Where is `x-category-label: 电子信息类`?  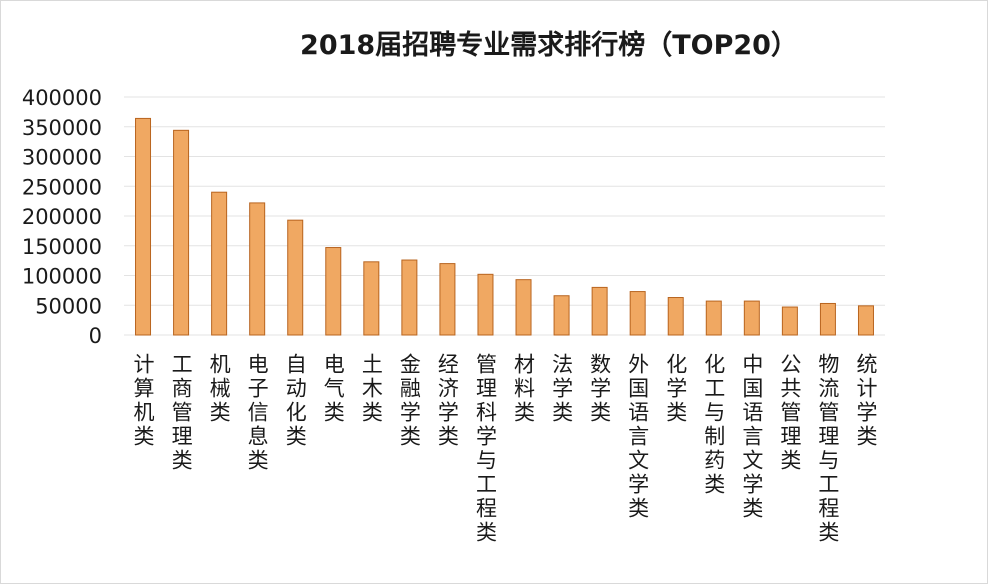 x-category-label: 电子信息类 is located at coordinates (257, 413).